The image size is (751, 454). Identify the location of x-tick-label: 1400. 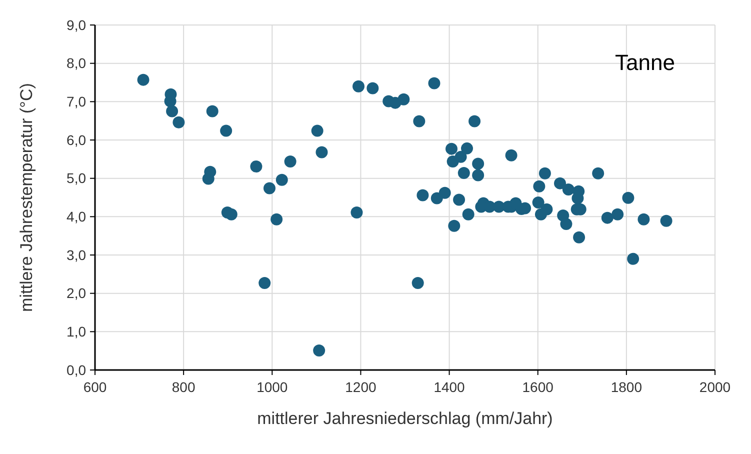
(450, 387).